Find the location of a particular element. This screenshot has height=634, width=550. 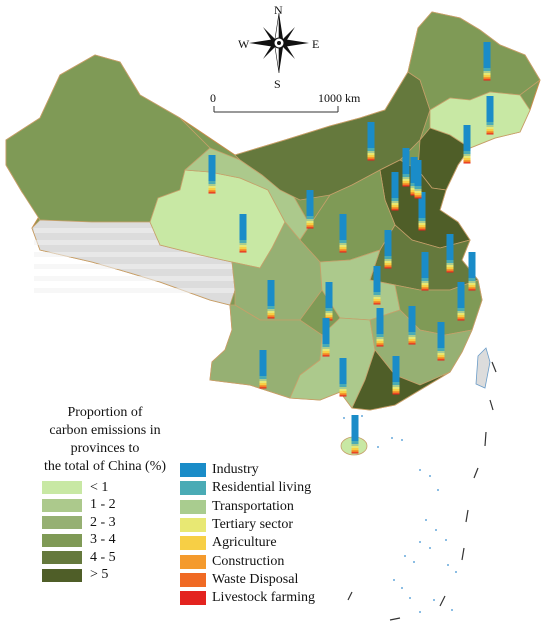

scale-end-label: 1000 km is located at coordinates (339, 98).